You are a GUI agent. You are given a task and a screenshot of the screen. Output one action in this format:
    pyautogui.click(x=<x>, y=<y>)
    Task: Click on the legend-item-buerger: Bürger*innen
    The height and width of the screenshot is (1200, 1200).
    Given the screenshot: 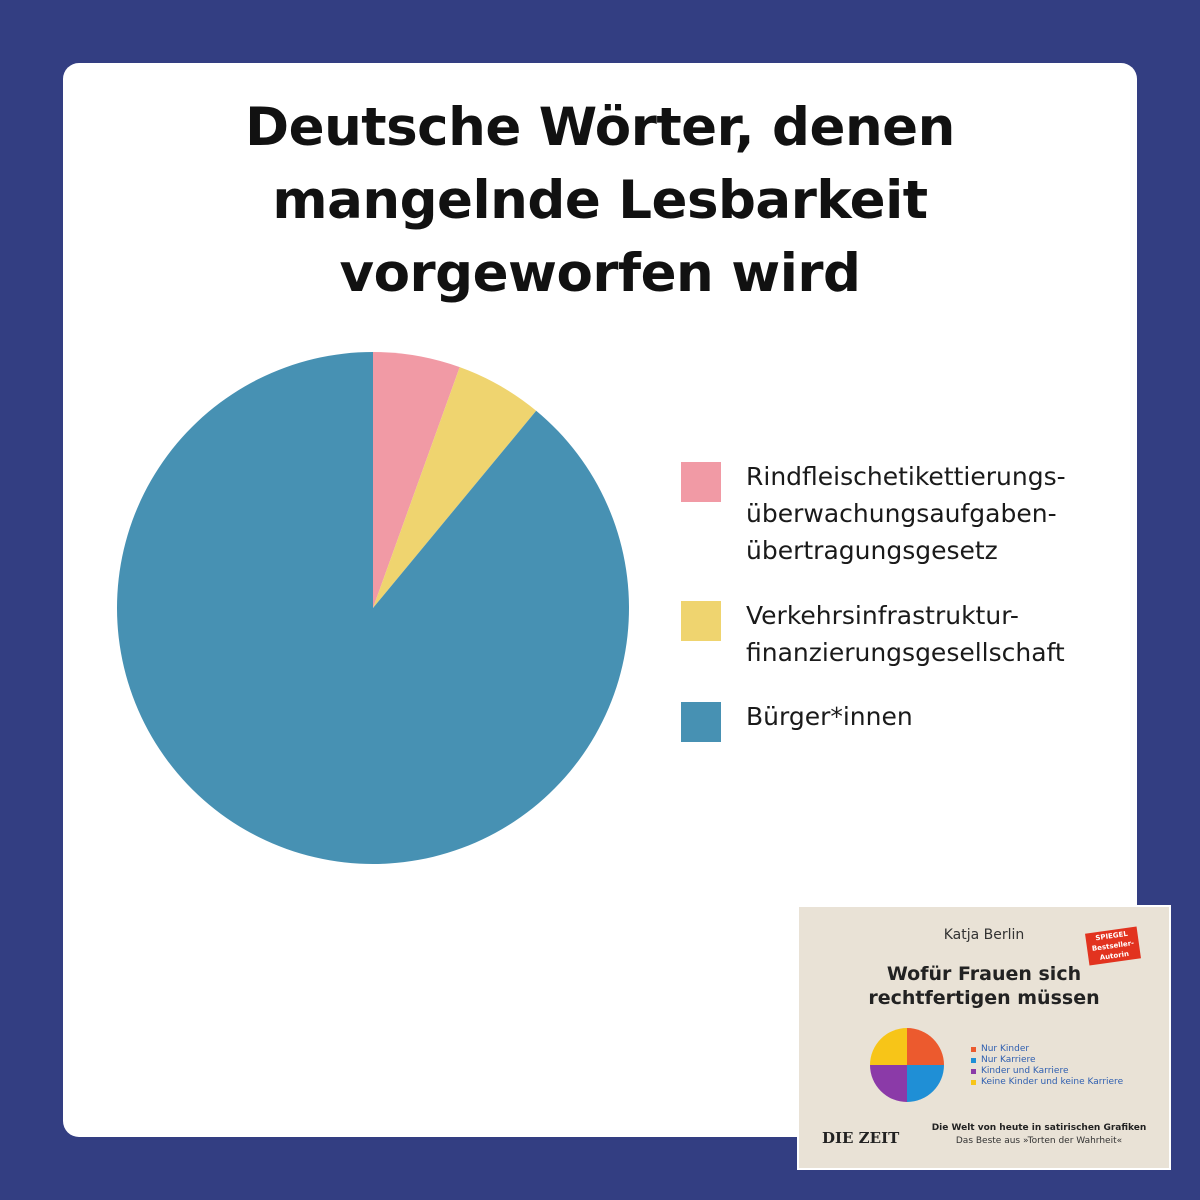 What is the action you would take?
    pyautogui.click(x=797, y=720)
    